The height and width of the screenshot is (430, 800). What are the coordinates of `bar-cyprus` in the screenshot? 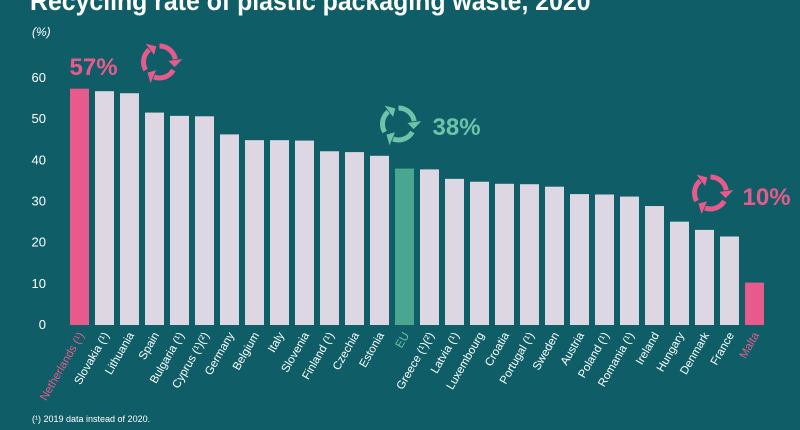 It's located at (204, 220).